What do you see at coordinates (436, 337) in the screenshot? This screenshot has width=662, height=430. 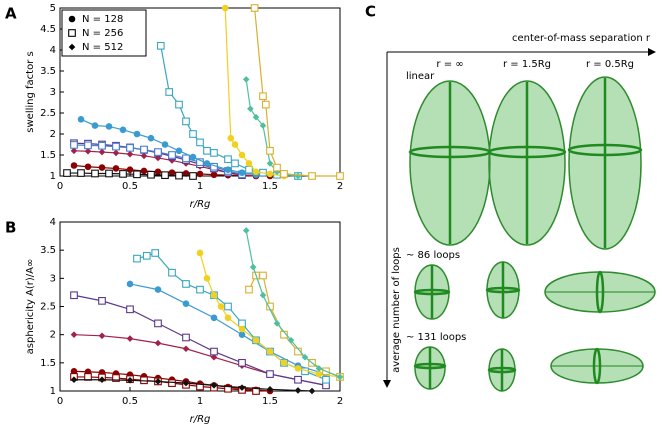 I see `row-label: ~ 131 loops` at bounding box center [436, 337].